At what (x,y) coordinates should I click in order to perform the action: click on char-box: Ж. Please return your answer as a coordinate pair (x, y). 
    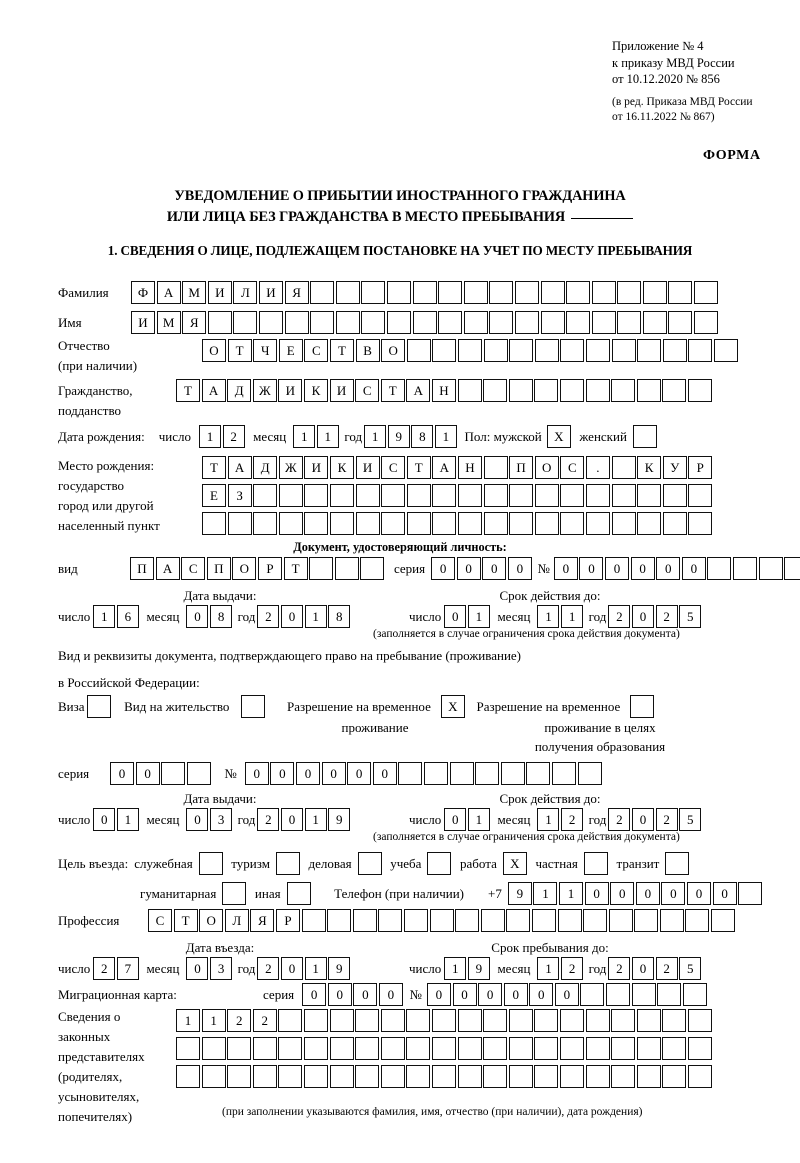
    Looking at the image, I should click on (264, 390).